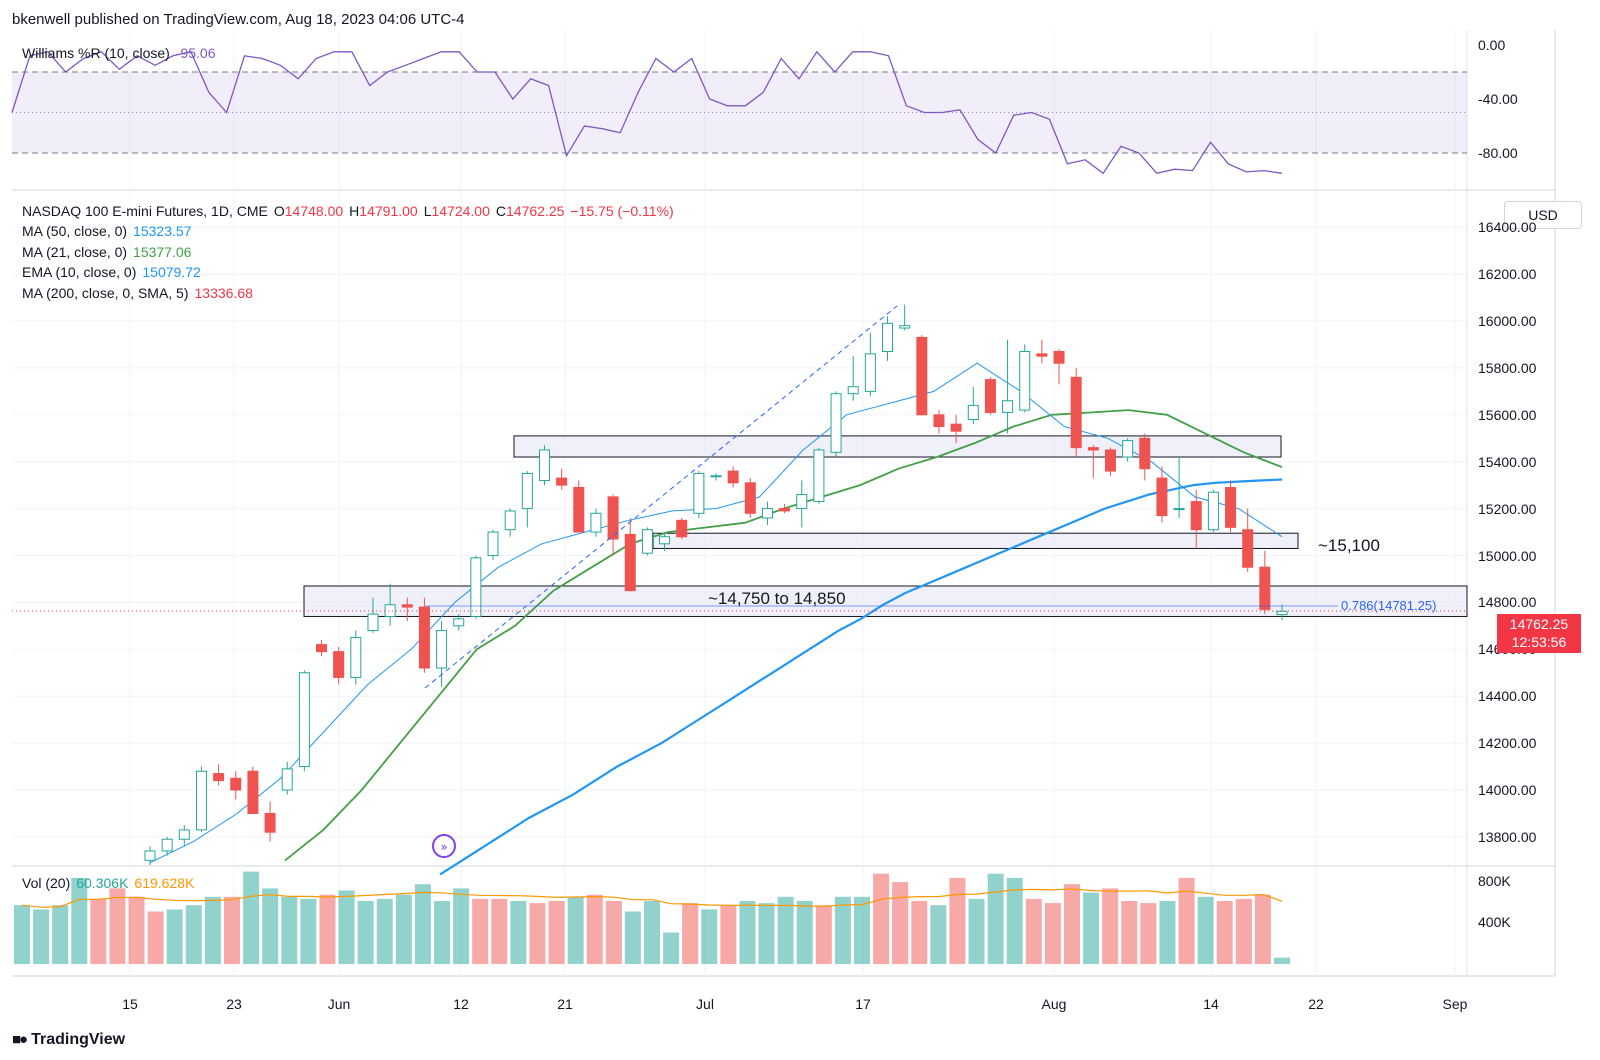  I want to click on fib-label: 0.786(14781.25), so click(1389, 605).